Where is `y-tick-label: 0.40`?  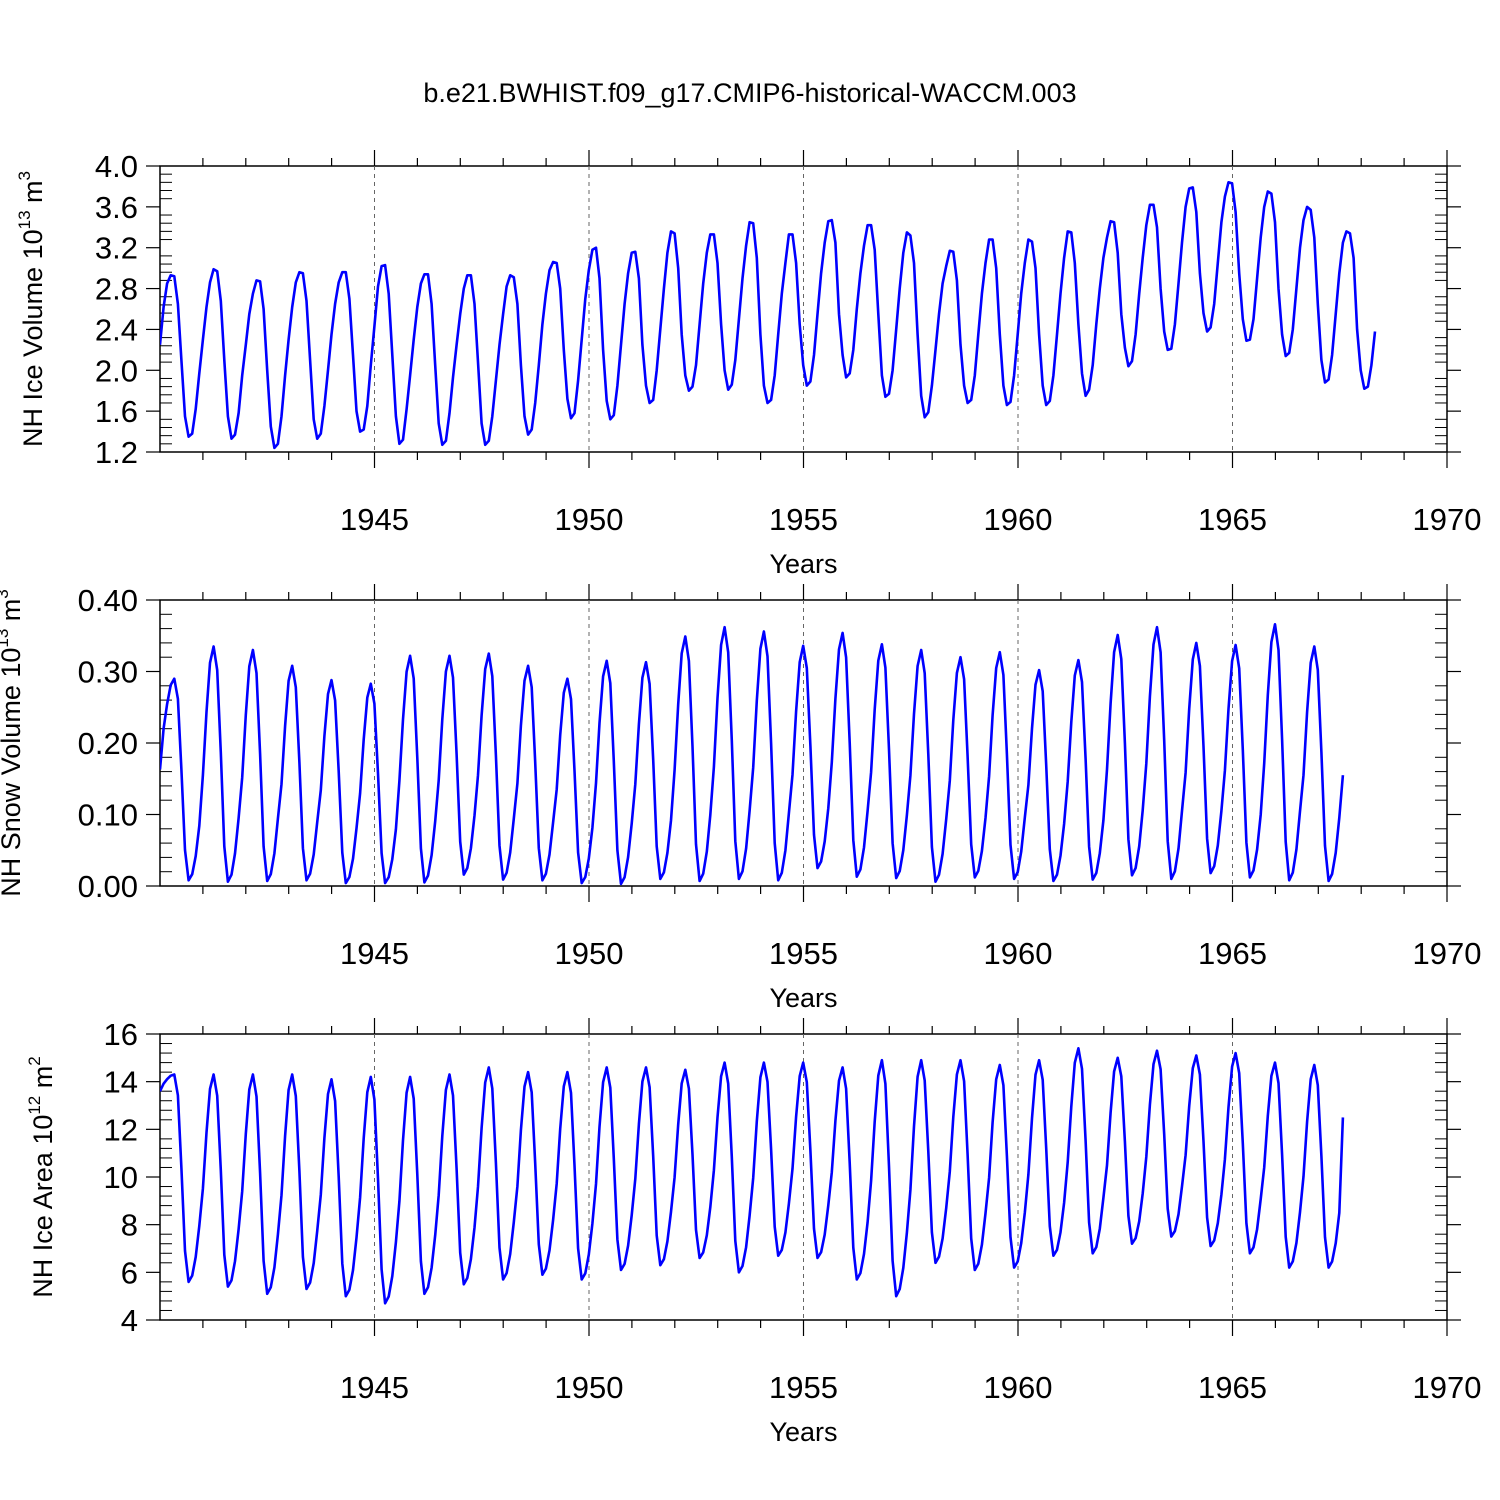
y-tick-label: 0.40 is located at coordinates (108, 600).